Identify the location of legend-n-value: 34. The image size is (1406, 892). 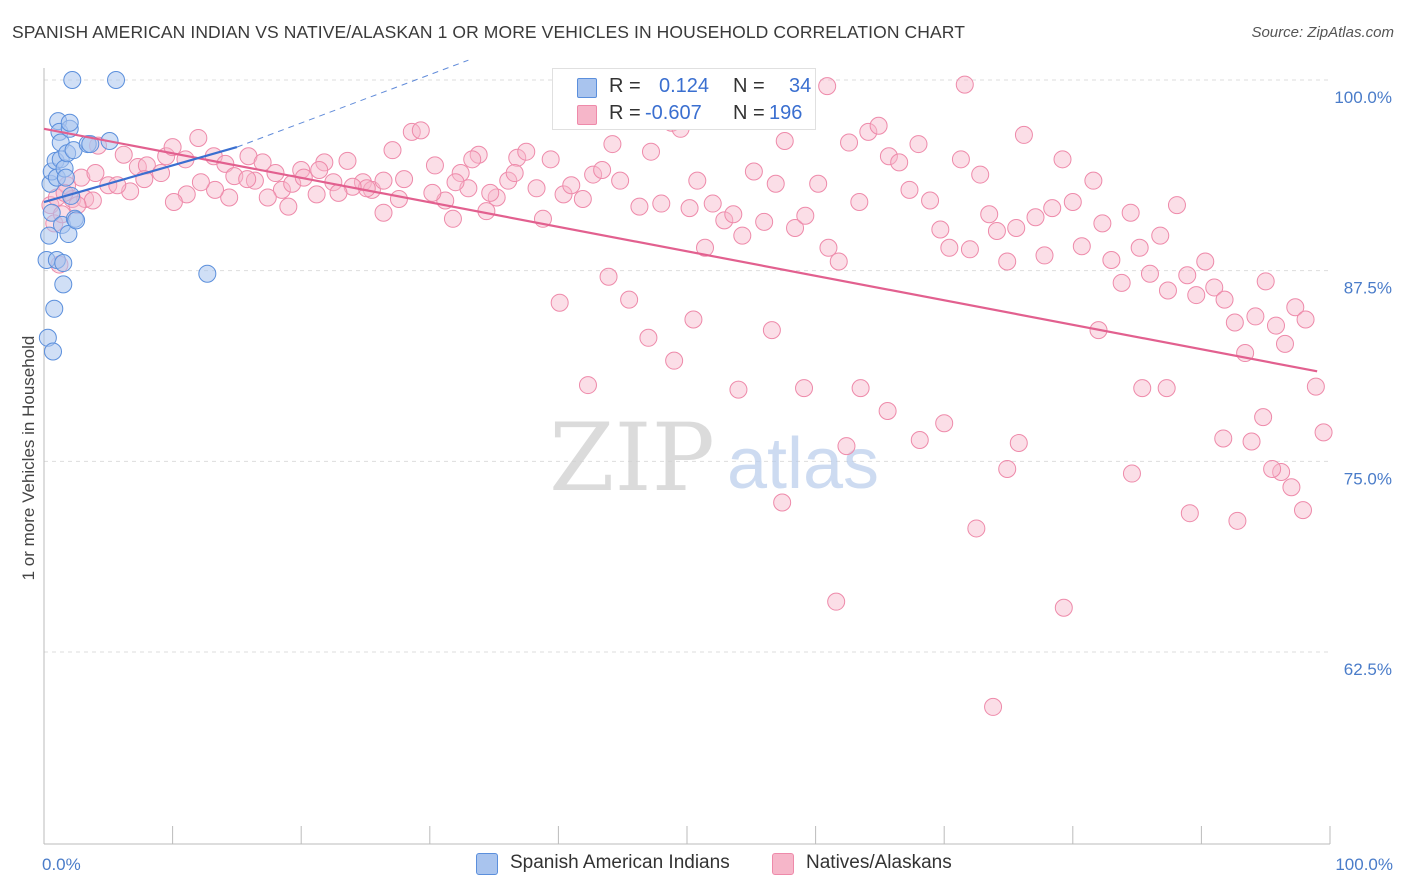
(800, 86).